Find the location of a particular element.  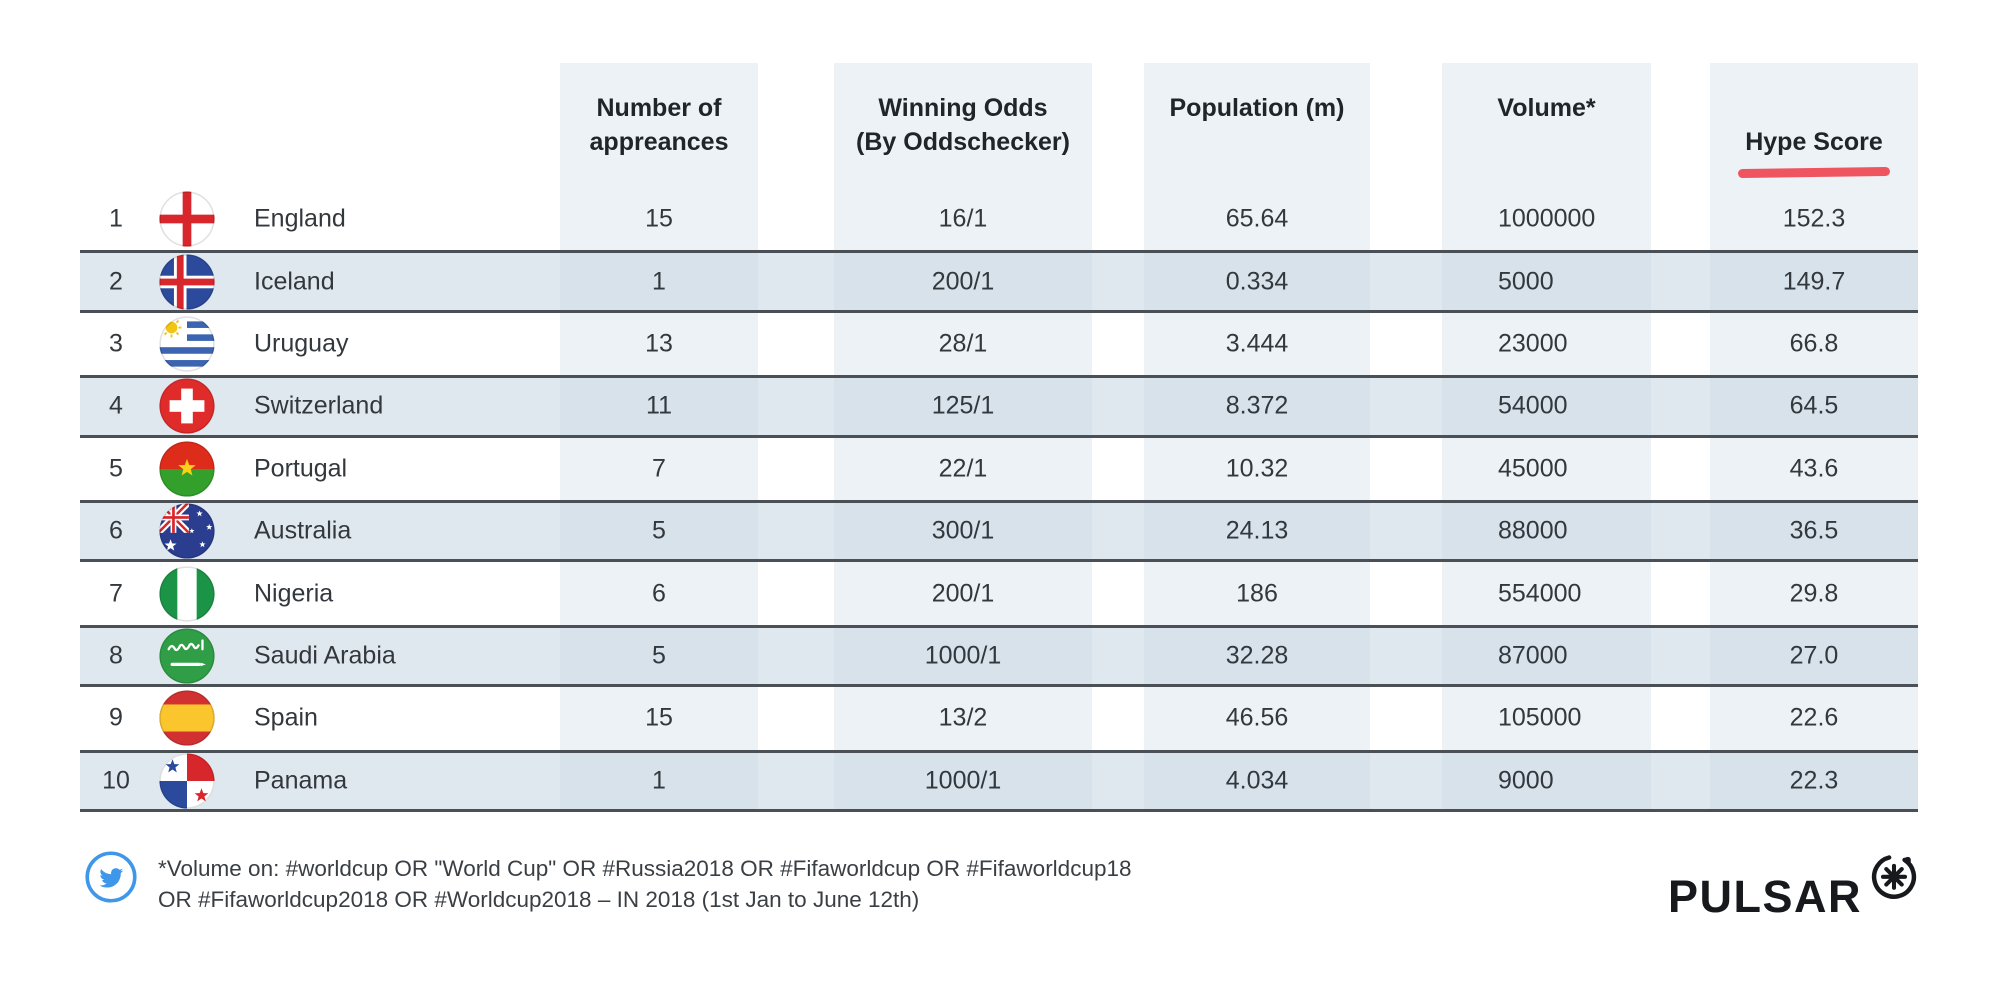

odds-value: 28/1 is located at coordinates (963, 343).